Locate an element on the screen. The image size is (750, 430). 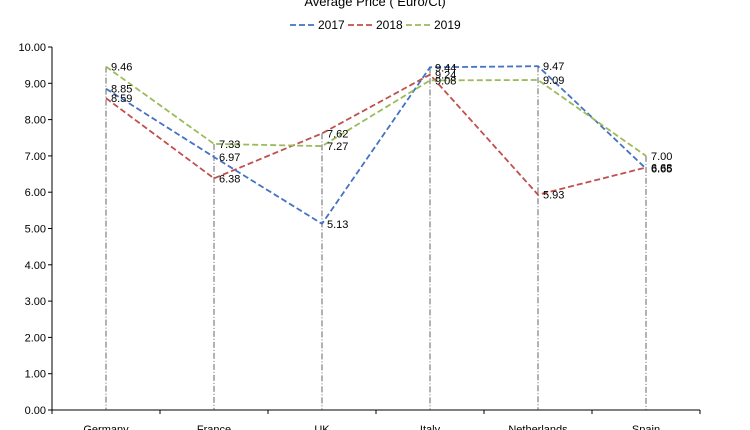
data-label-2019: 7.00 is located at coordinates (661, 157).